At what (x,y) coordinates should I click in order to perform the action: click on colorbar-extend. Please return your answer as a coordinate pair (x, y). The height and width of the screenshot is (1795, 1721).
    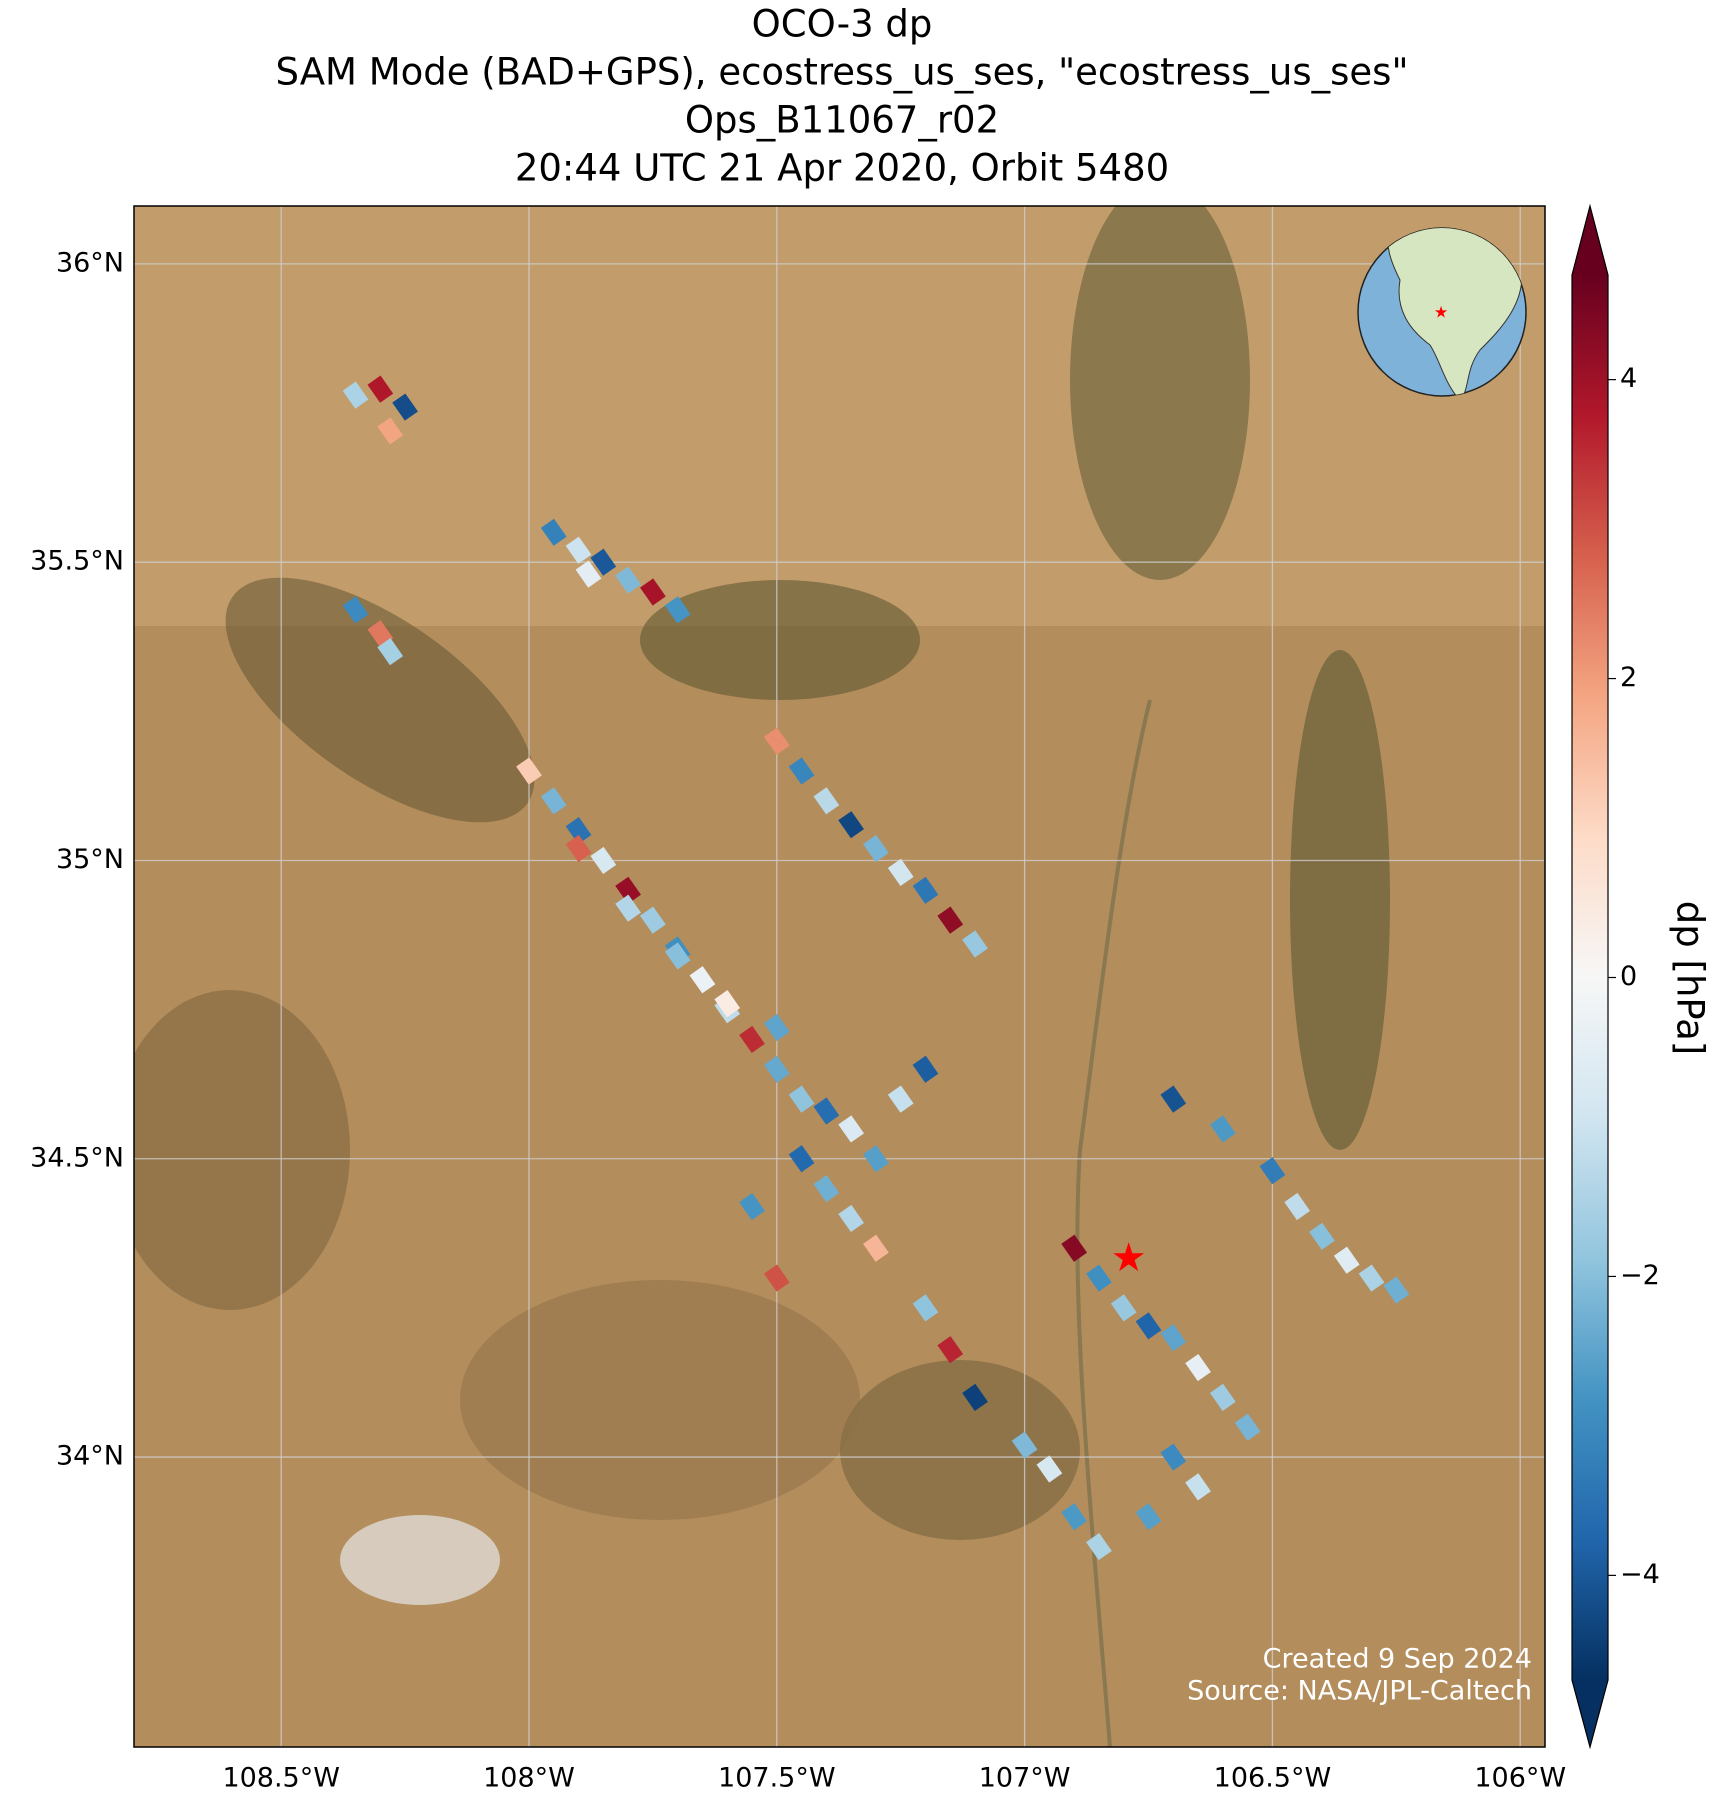
    Looking at the image, I should click on (1590, 1713).